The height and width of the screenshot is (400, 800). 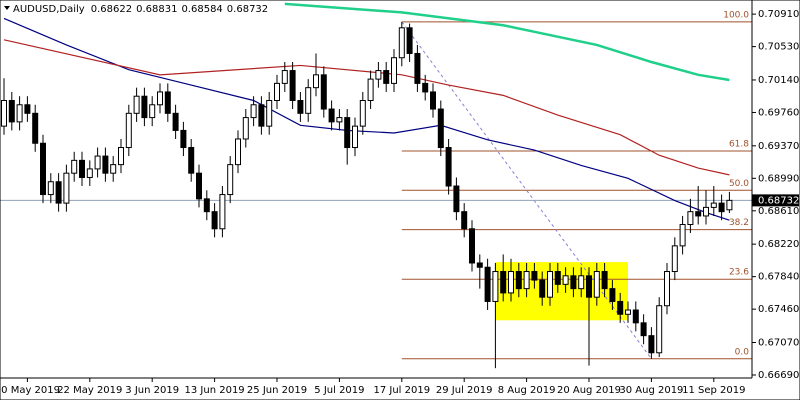 I want to click on title-icon, so click(x=7, y=8).